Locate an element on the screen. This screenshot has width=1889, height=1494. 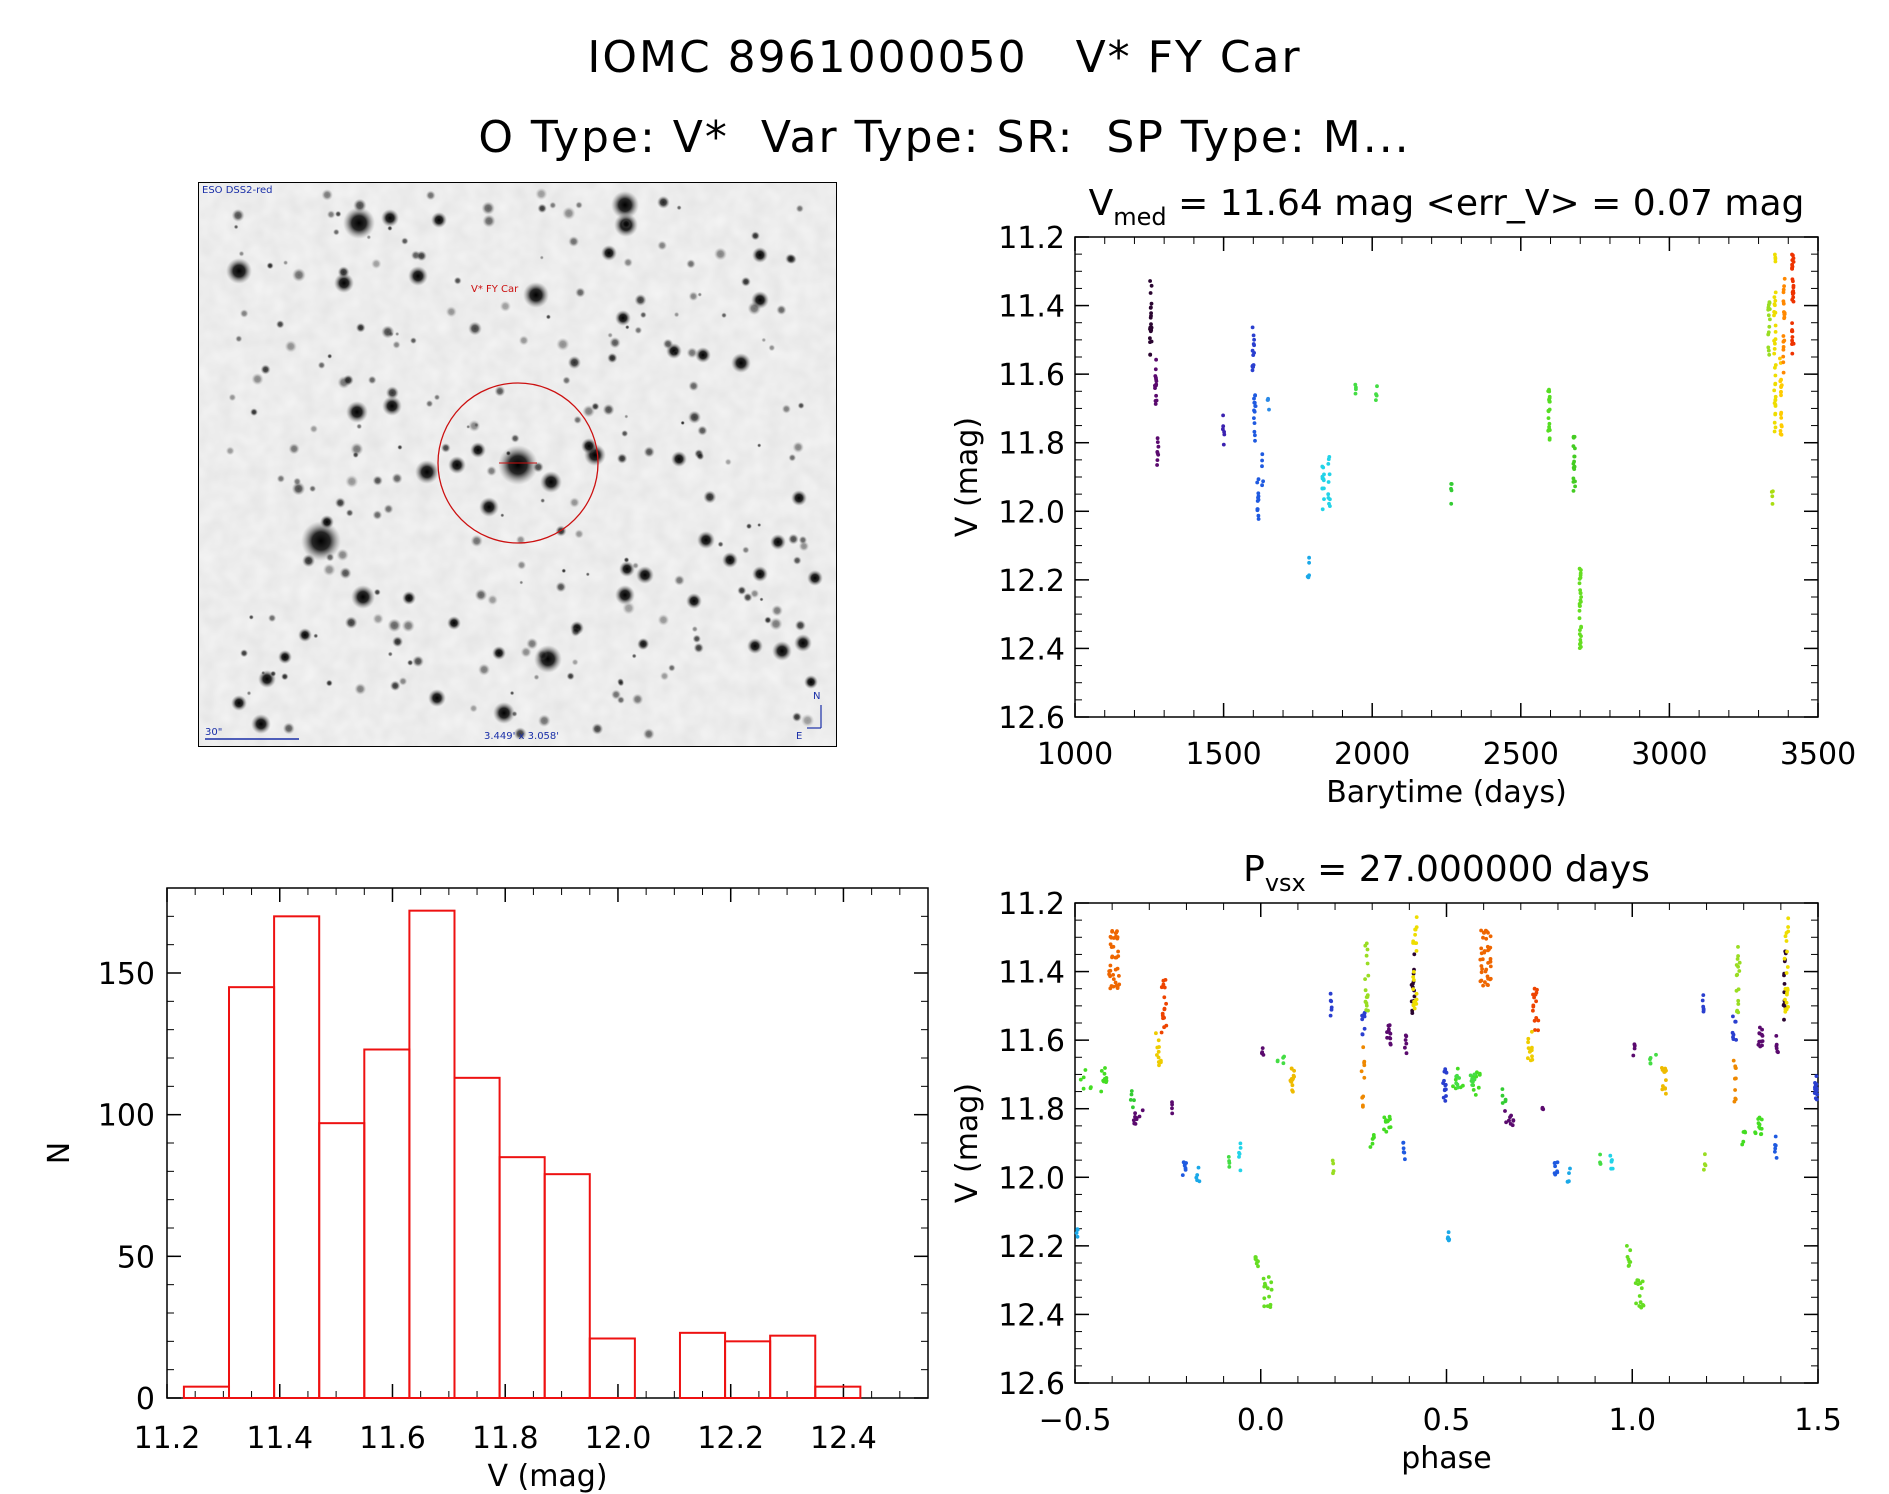
scale-label: 30" is located at coordinates (214, 732).